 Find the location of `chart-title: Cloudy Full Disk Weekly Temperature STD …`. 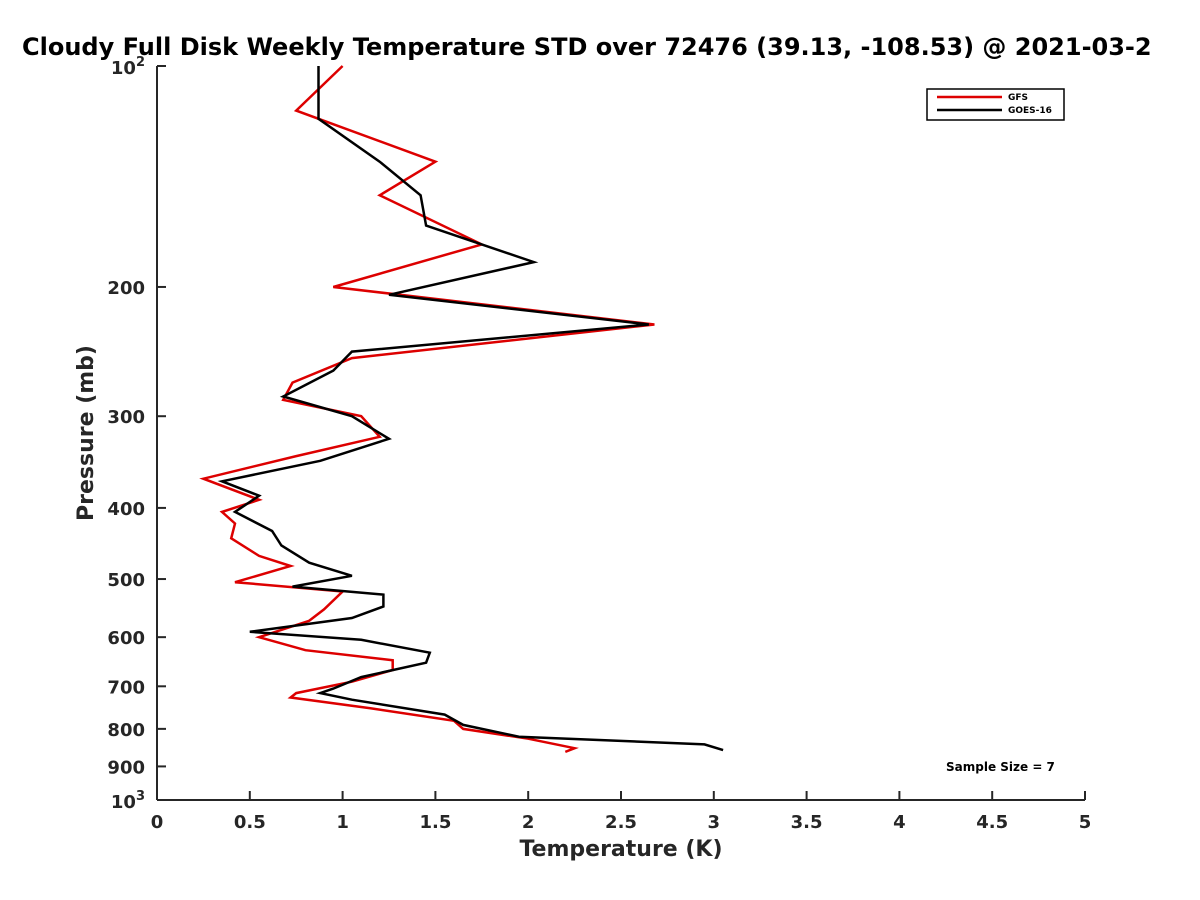

chart-title: Cloudy Full Disk Weekly Temperature STD … is located at coordinates (587, 47).